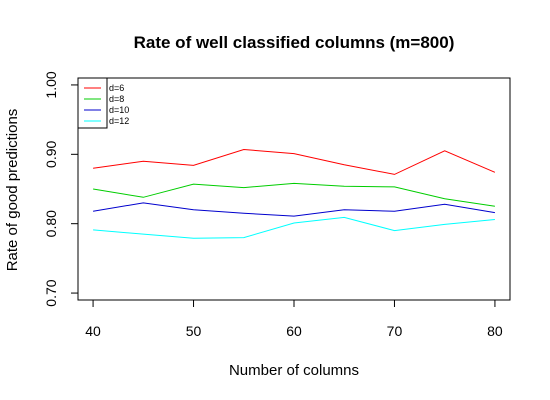  Describe the element at coordinates (51, 223) in the screenshot. I see `y-tick-label: 0.80` at that location.